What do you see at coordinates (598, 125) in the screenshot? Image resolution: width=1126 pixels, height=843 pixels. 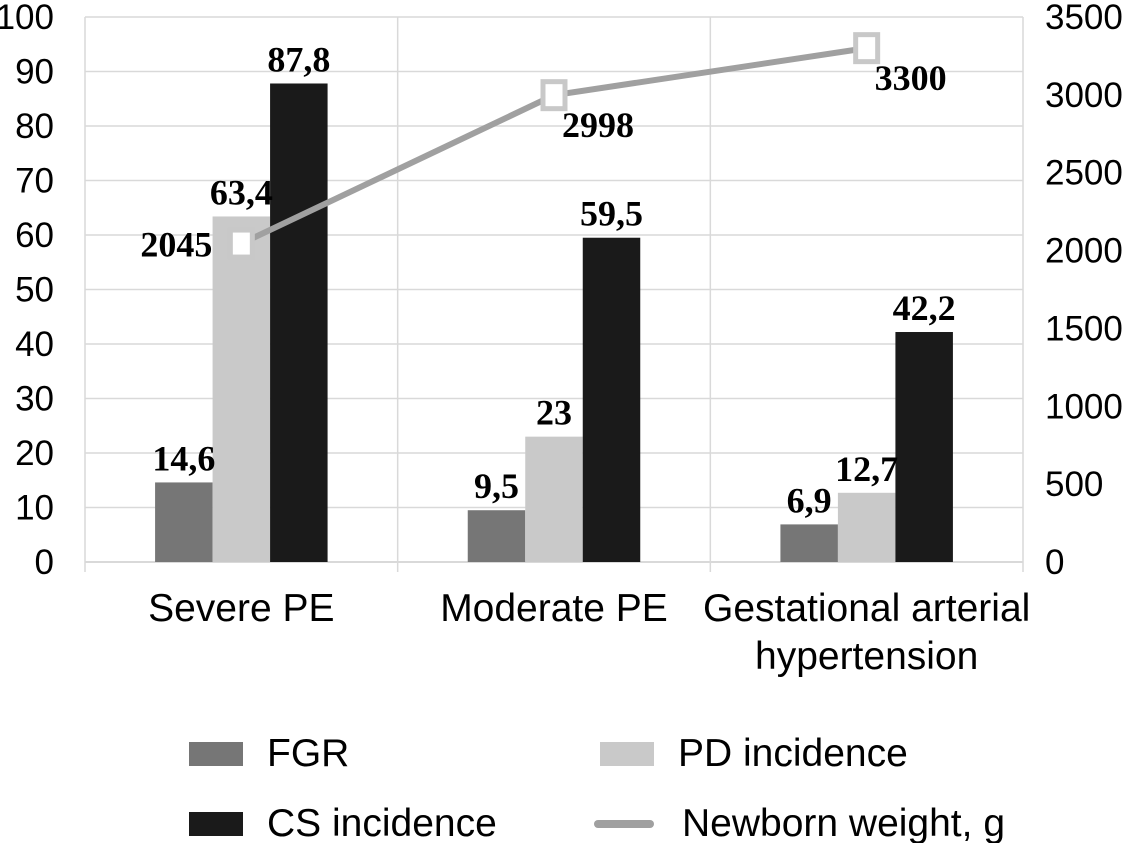 I see `line-value-label: 2998` at bounding box center [598, 125].